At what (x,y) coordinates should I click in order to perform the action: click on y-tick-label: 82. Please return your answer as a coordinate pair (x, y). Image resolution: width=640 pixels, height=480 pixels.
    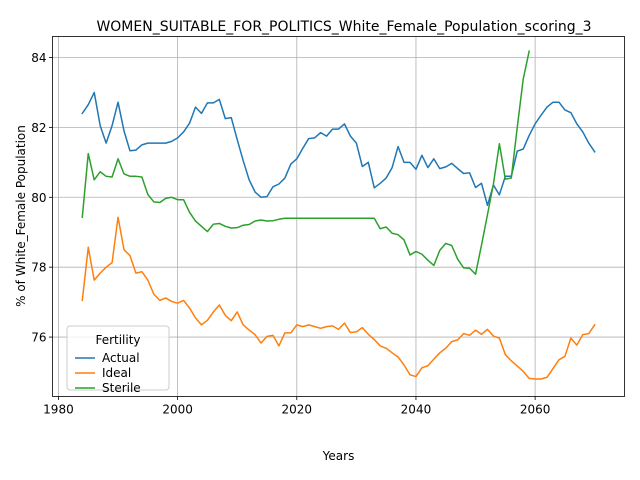
    Looking at the image, I should click on (38, 128).